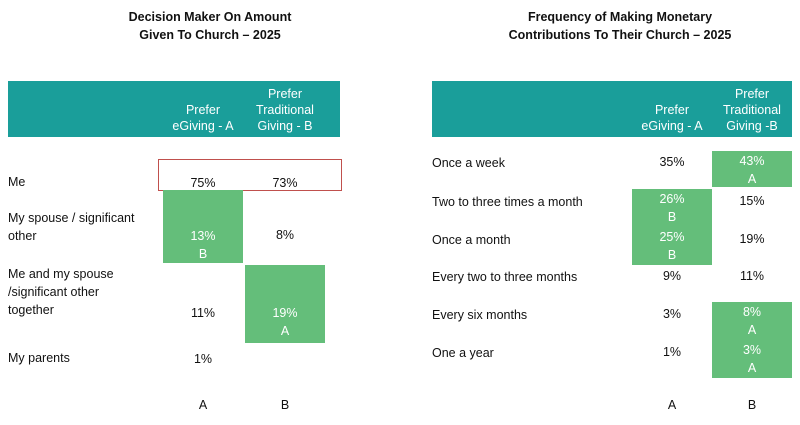  I want to click on row-label-line: /significant other, so click(54, 292).